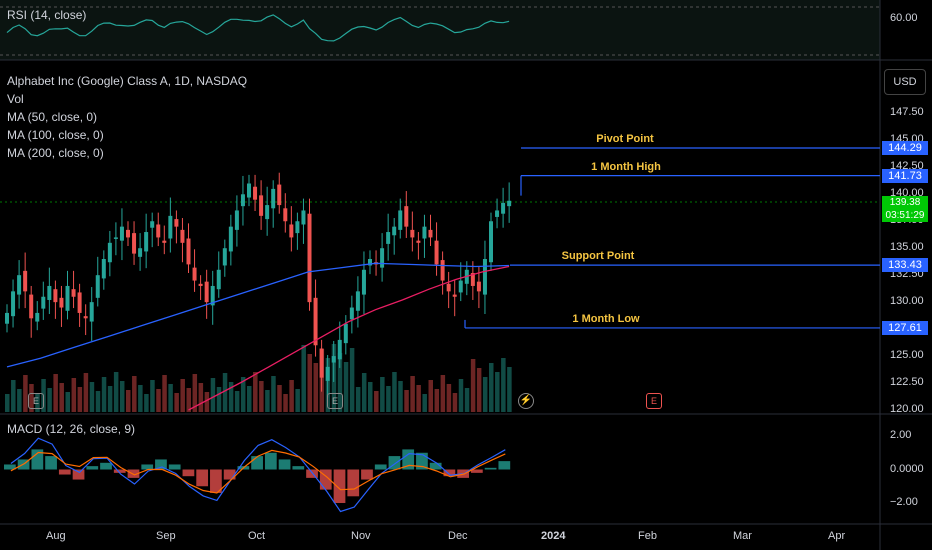 Image resolution: width=932 pixels, height=550 pixels. Describe the element at coordinates (598, 256) in the screenshot. I see `level-label: Support Point` at that location.